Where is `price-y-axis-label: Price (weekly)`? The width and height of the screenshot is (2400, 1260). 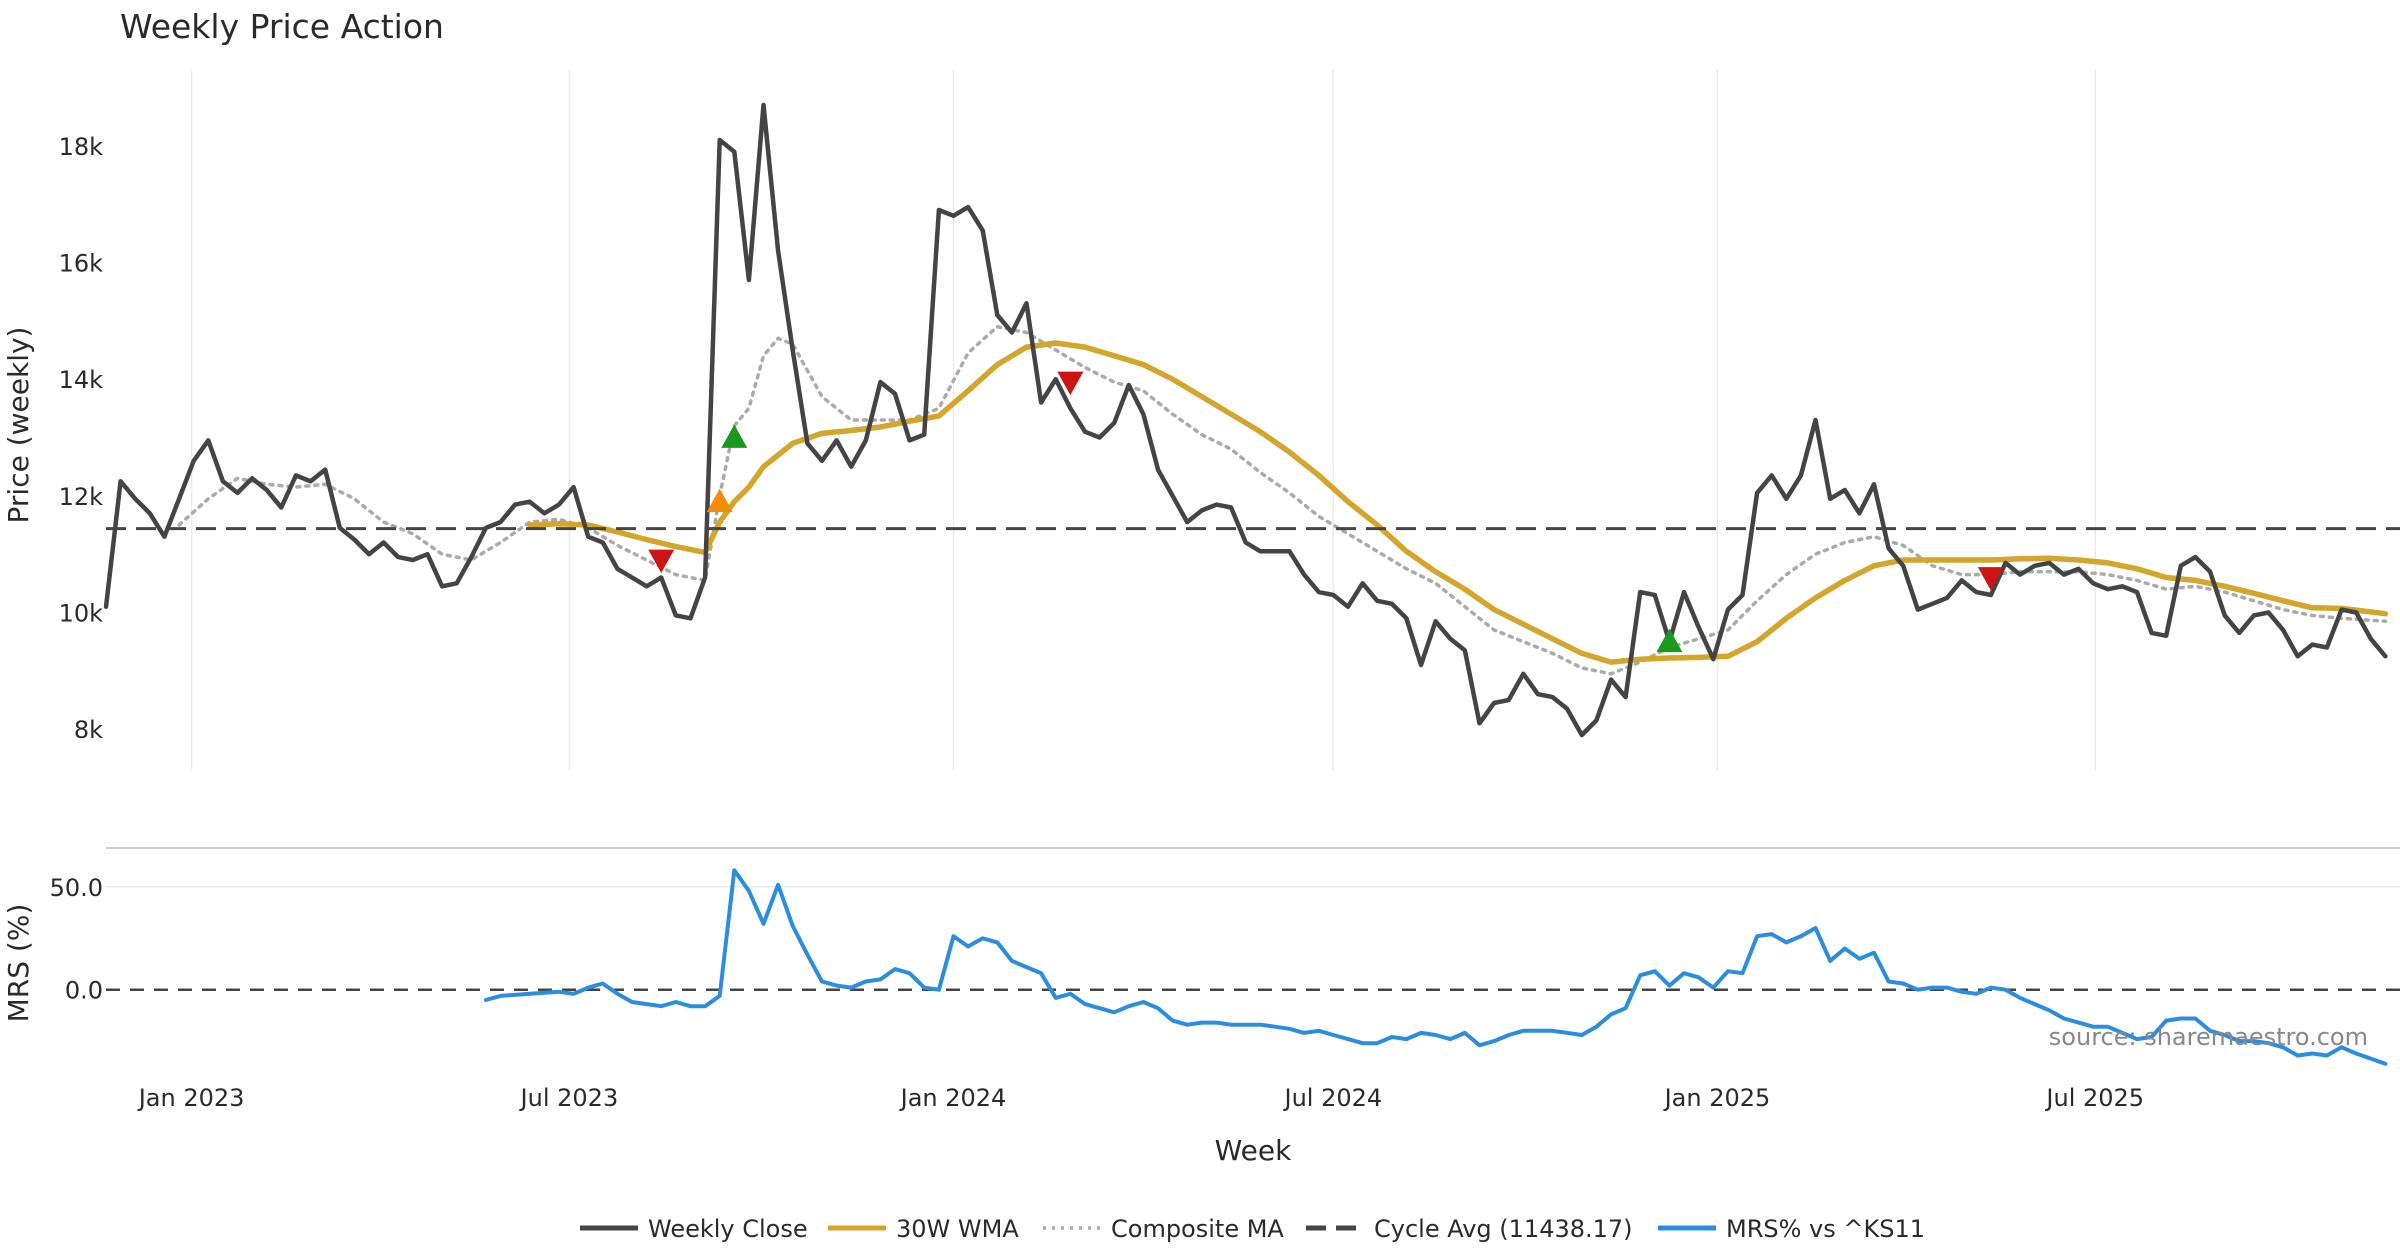 price-y-axis-label: Price (weekly) is located at coordinates (18, 425).